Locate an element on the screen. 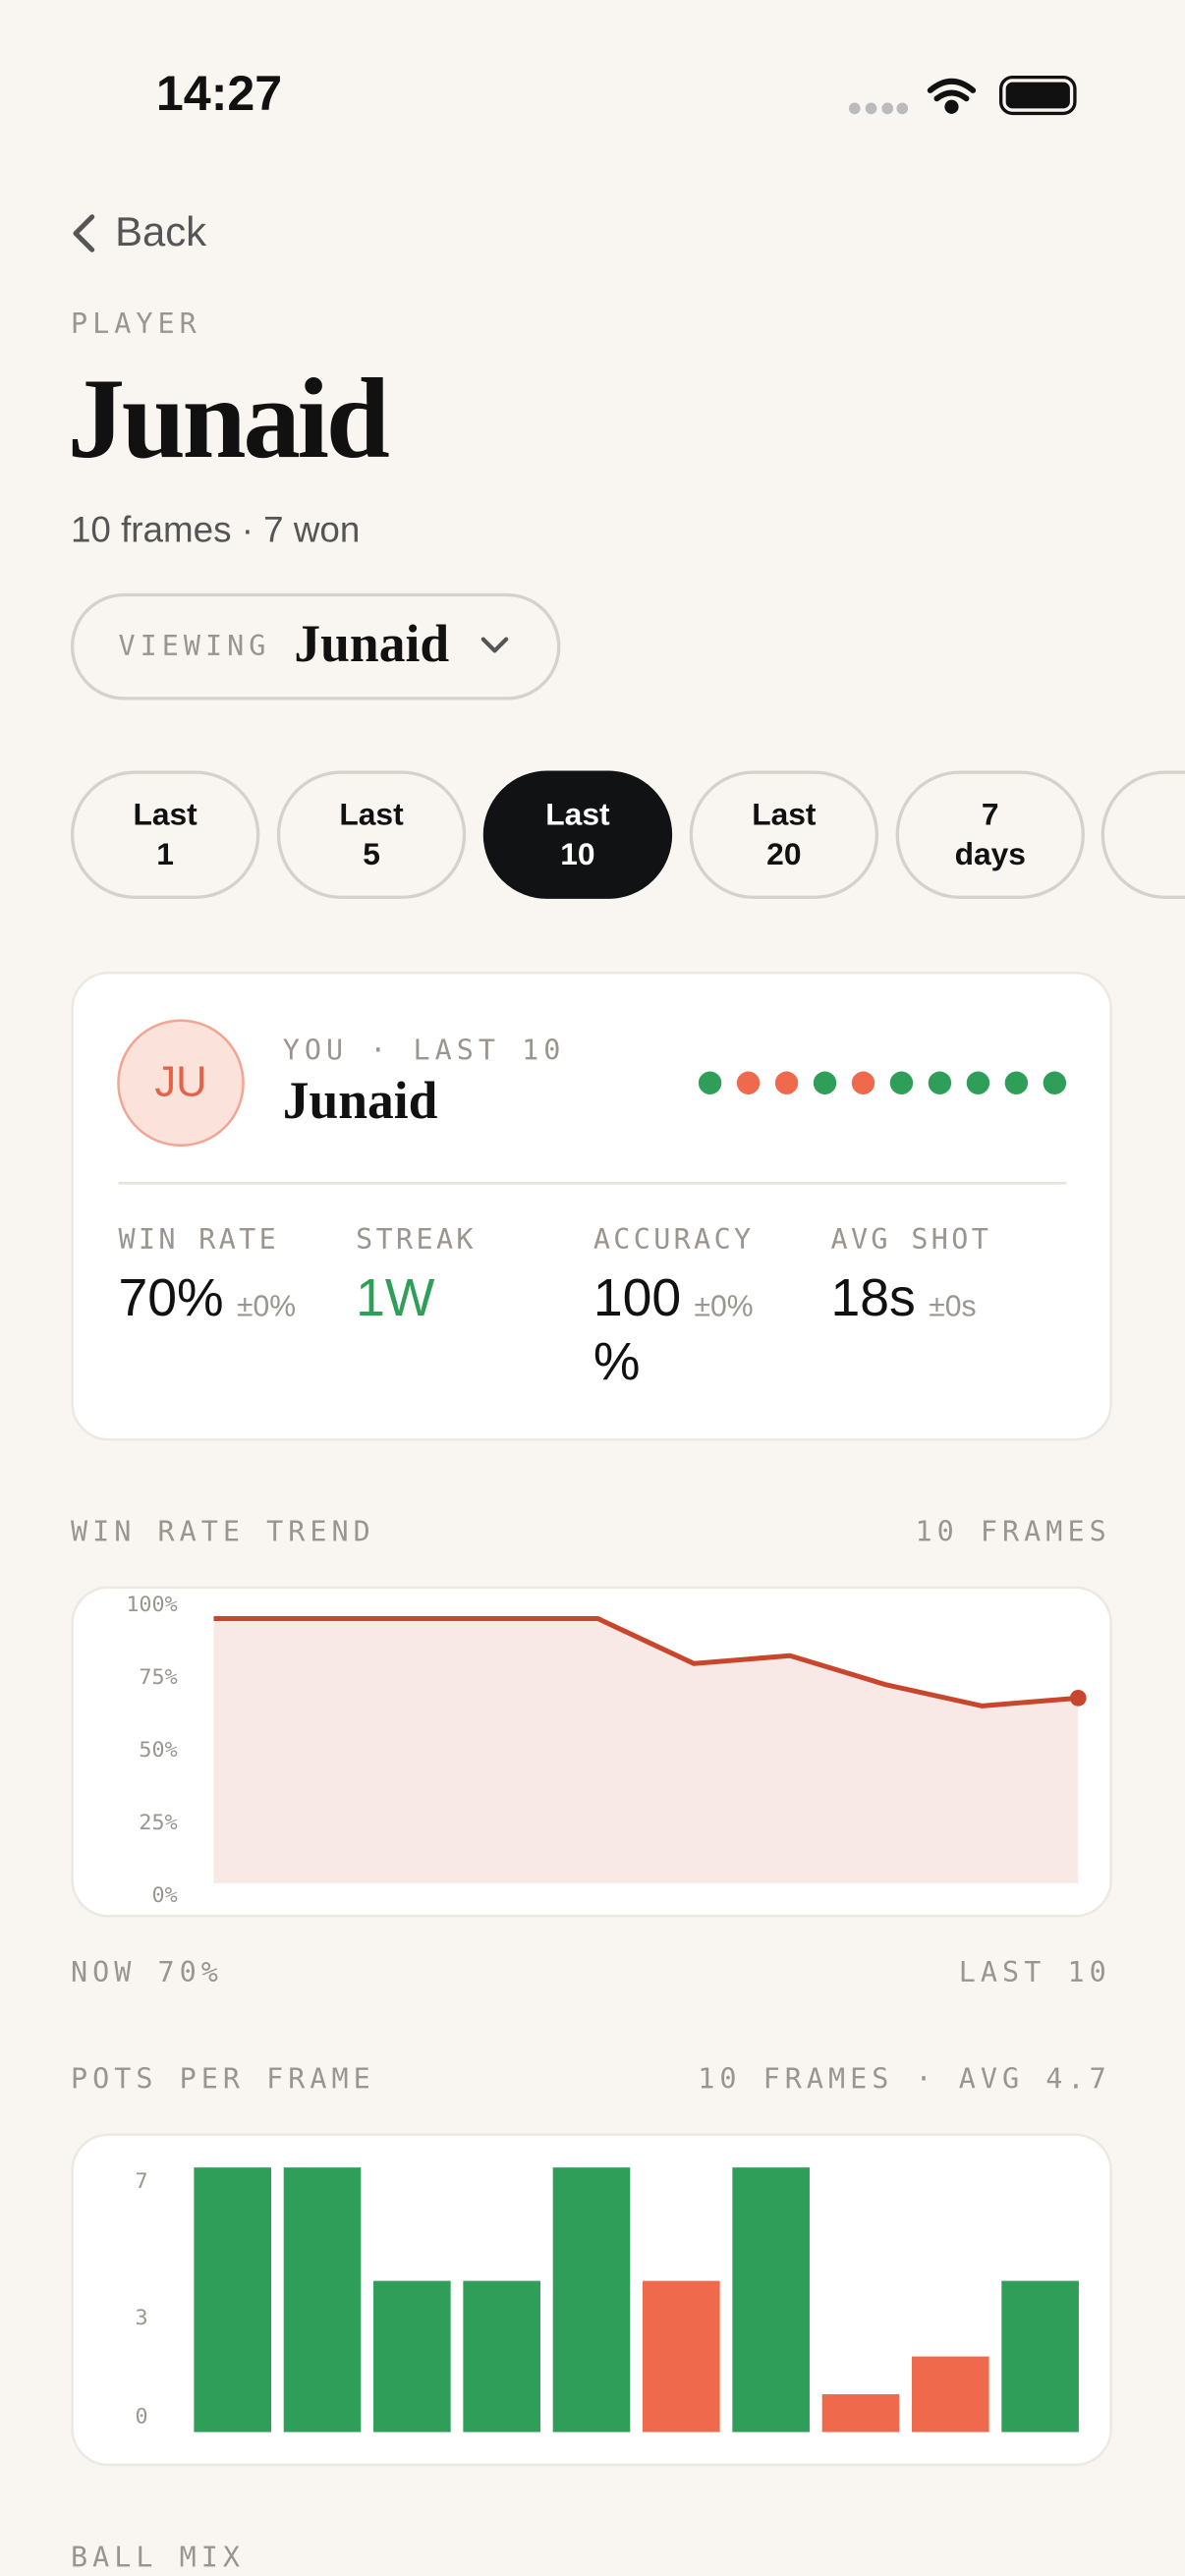  viewing-label: VIEWING is located at coordinates (194, 646).